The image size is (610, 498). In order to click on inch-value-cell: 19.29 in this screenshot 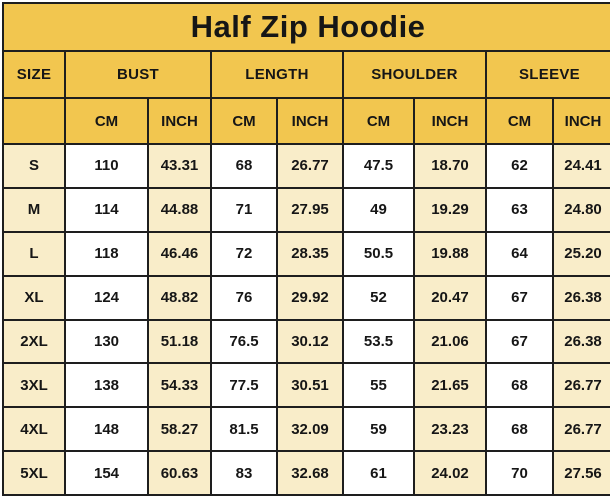, I will do `click(450, 209)`.